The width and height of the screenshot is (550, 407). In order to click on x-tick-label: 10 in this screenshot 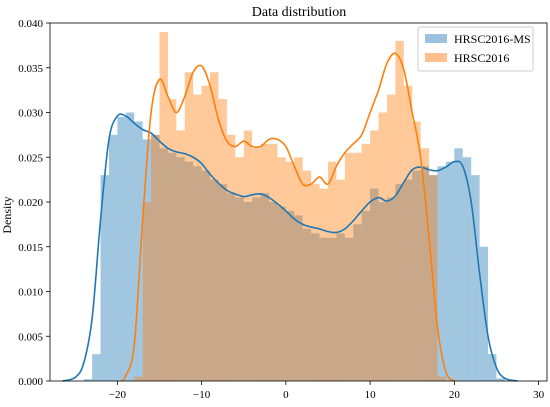, I will do `click(371, 395)`.